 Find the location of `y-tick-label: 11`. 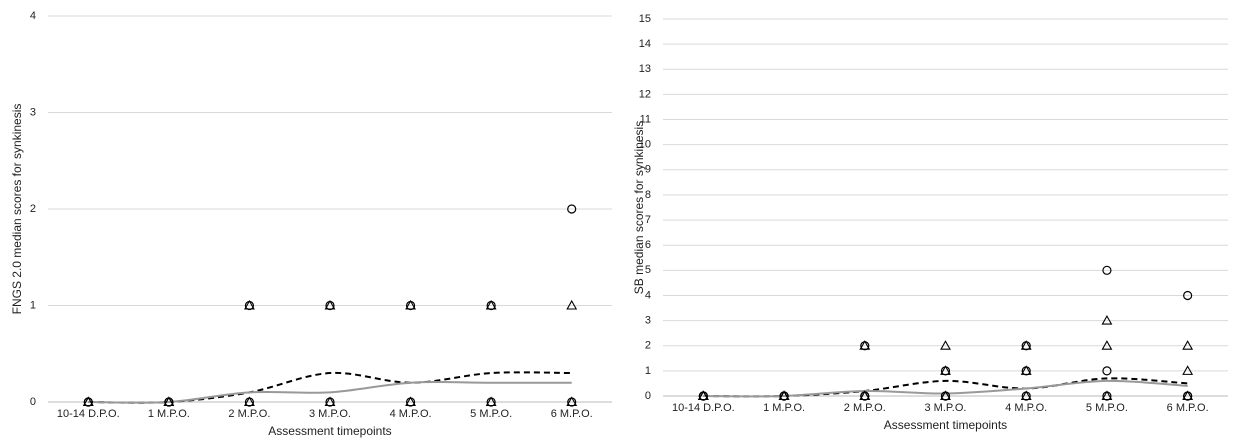

y-tick-label: 11 is located at coordinates (645, 119).